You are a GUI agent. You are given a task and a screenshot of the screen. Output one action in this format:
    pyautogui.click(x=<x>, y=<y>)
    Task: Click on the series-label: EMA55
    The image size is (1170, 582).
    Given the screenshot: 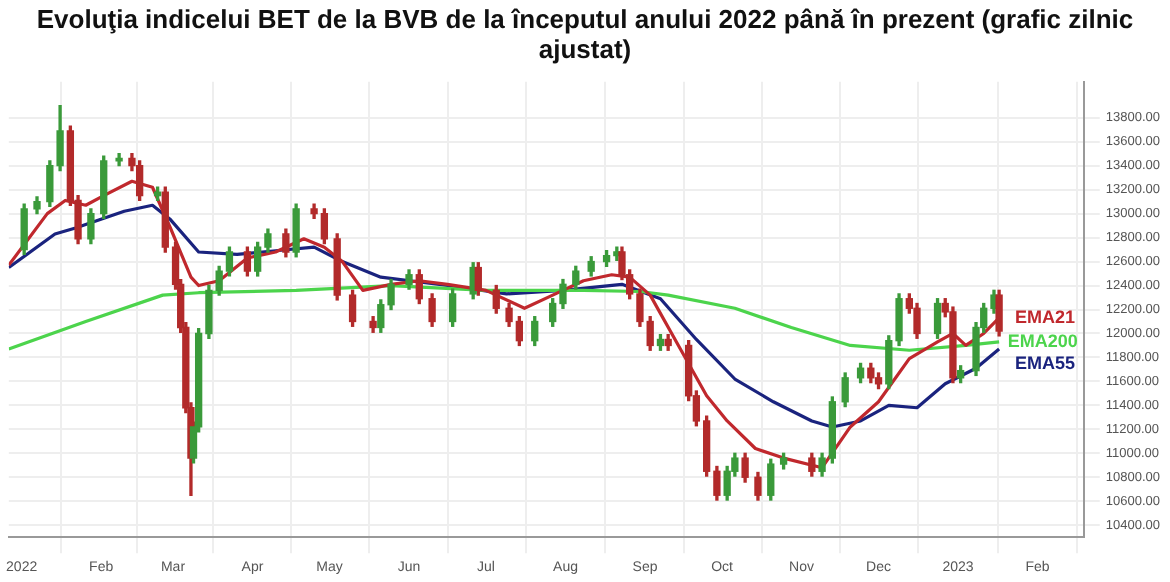 What is the action you would take?
    pyautogui.click(x=1045, y=362)
    